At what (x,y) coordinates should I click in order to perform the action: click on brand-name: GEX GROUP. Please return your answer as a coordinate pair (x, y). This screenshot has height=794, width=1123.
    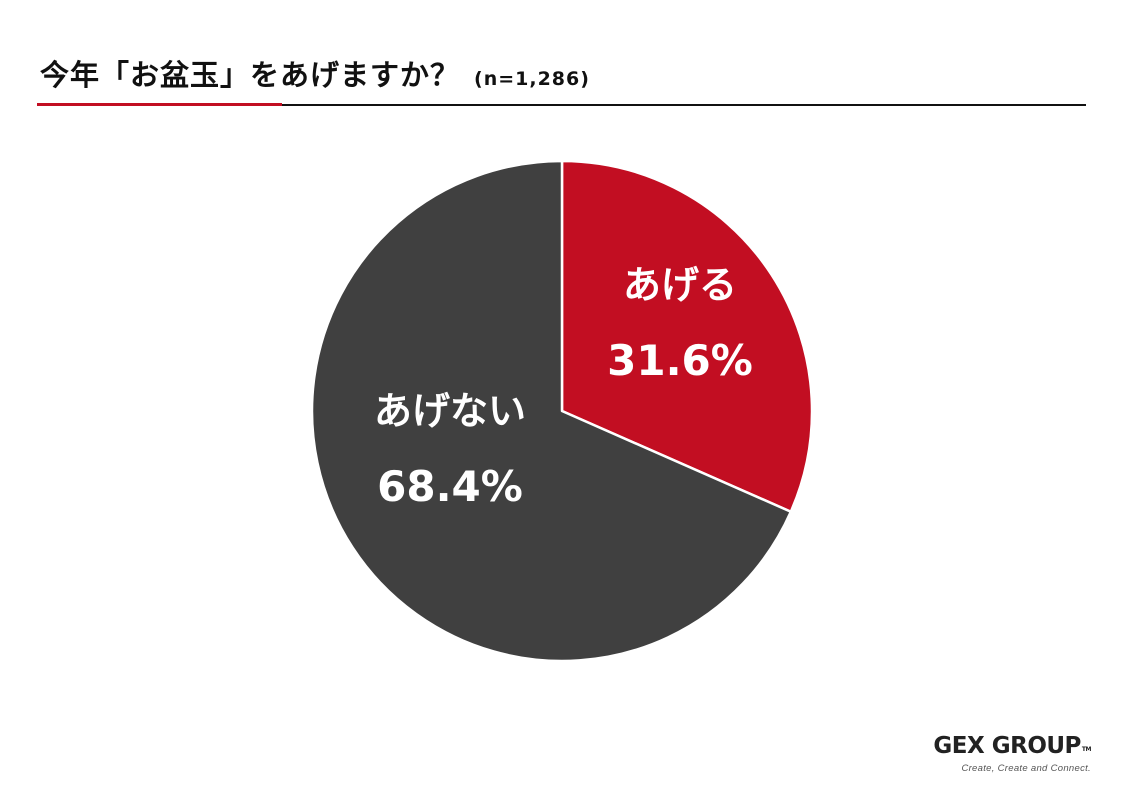
    Looking at the image, I should click on (1007, 746).